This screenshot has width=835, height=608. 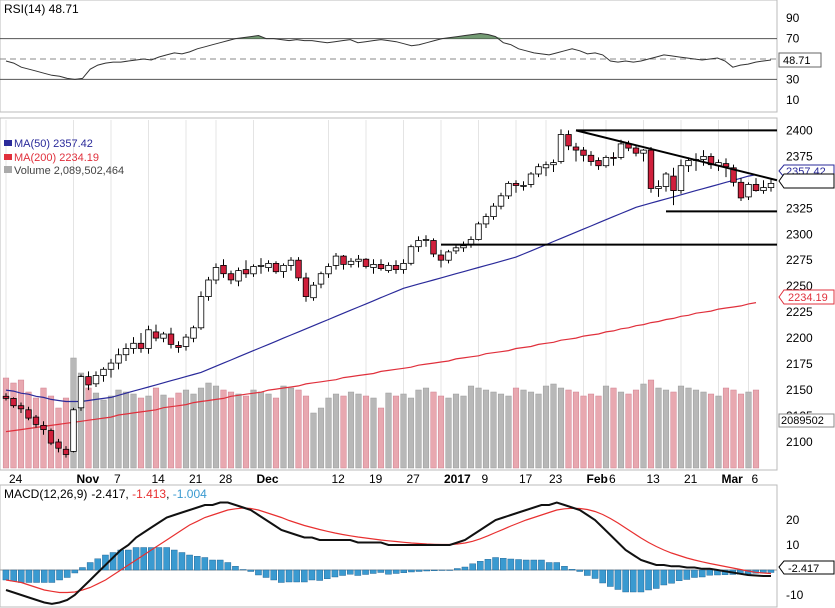 I want to click on x-tick-label: 12, so click(x=339, y=479).